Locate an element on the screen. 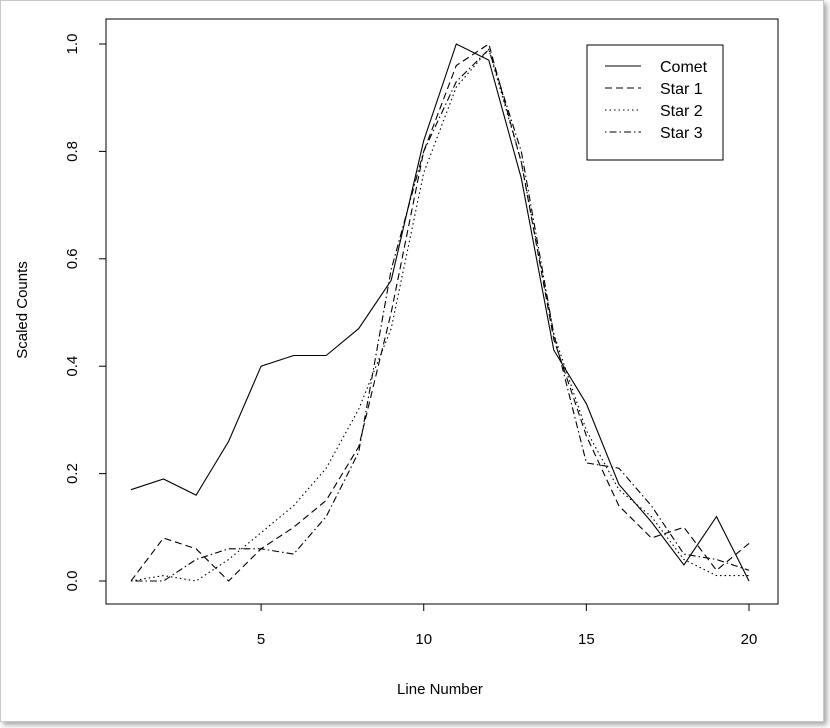  y-tick-label: 0.8 is located at coordinates (72, 151).